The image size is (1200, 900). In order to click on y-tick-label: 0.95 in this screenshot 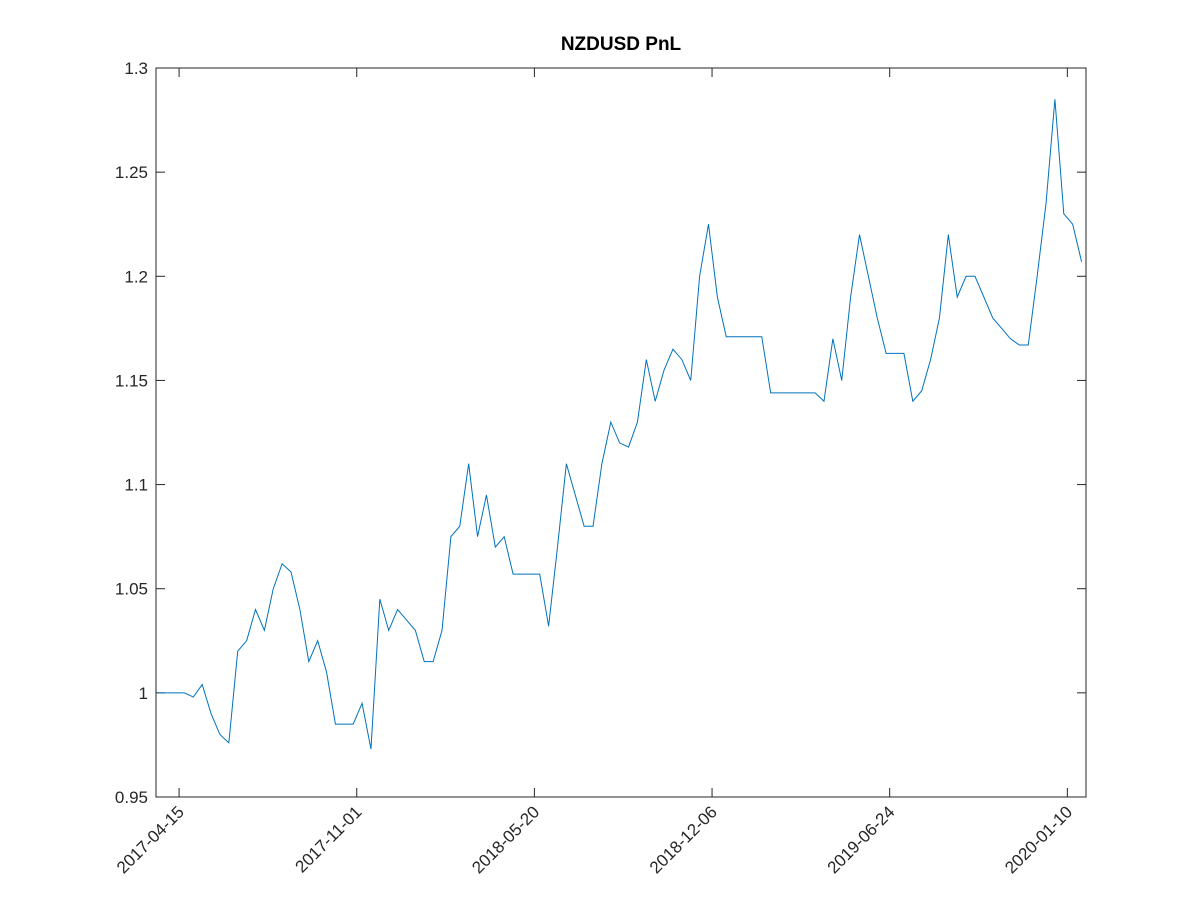, I will do `click(131, 797)`.